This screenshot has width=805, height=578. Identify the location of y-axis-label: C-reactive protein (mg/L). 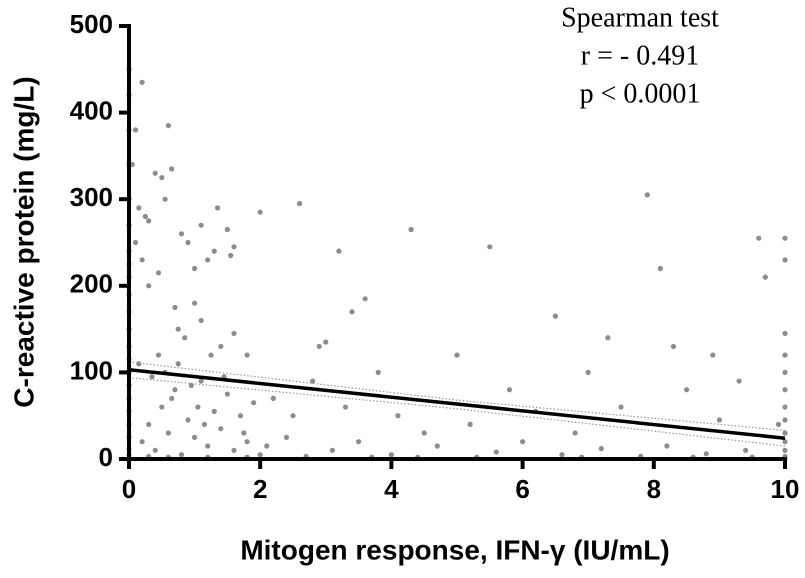
(23, 241).